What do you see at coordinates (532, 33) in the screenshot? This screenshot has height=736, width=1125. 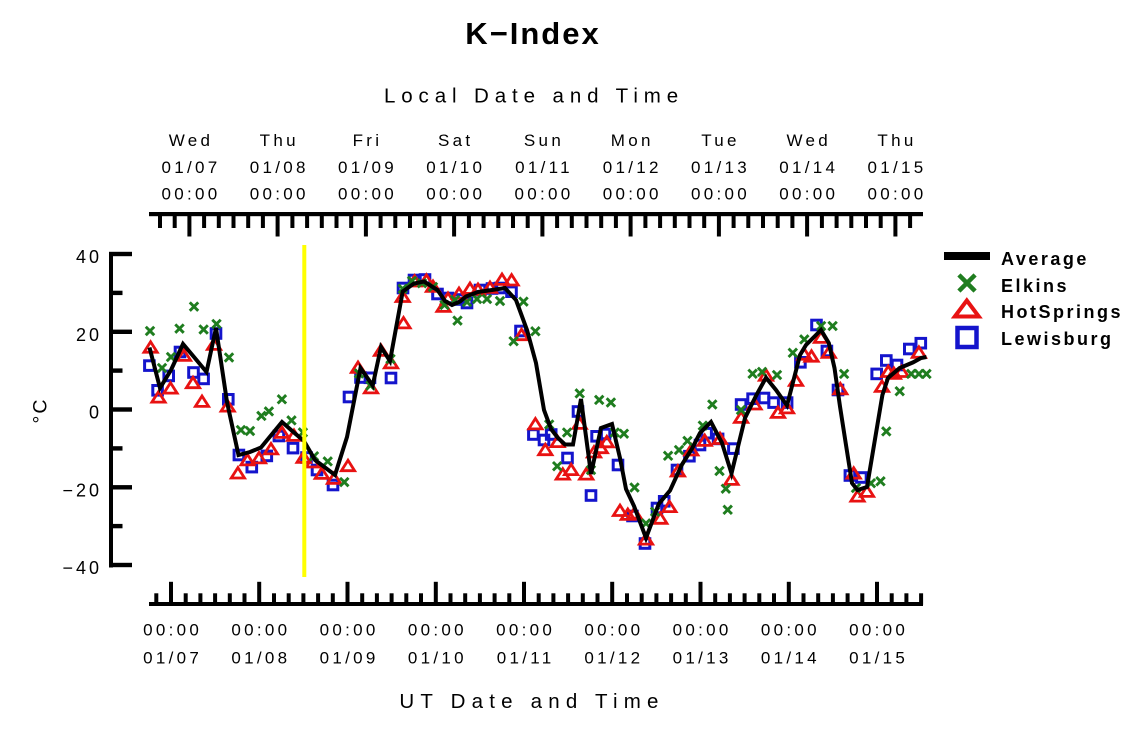 I see `svg-text: K−Index` at bounding box center [532, 33].